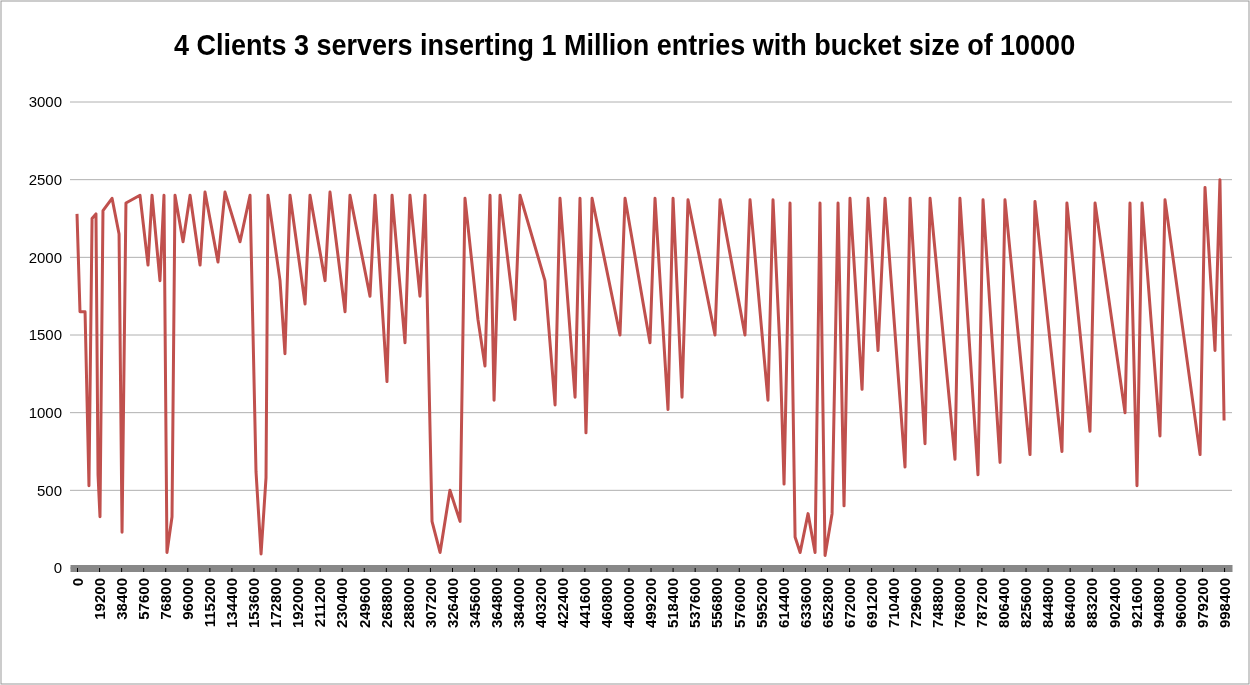  Describe the element at coordinates (1070, 603) in the screenshot. I see `x-tick-label: 864000` at that location.